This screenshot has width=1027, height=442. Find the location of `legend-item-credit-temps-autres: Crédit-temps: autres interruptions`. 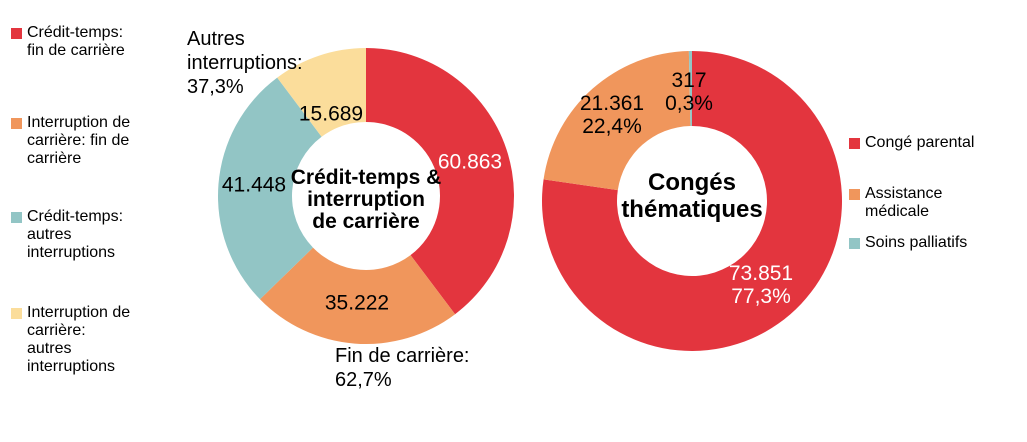

legend-item-credit-temps-autres: Crédit-temps: autres interruptions is located at coordinates (96, 235).